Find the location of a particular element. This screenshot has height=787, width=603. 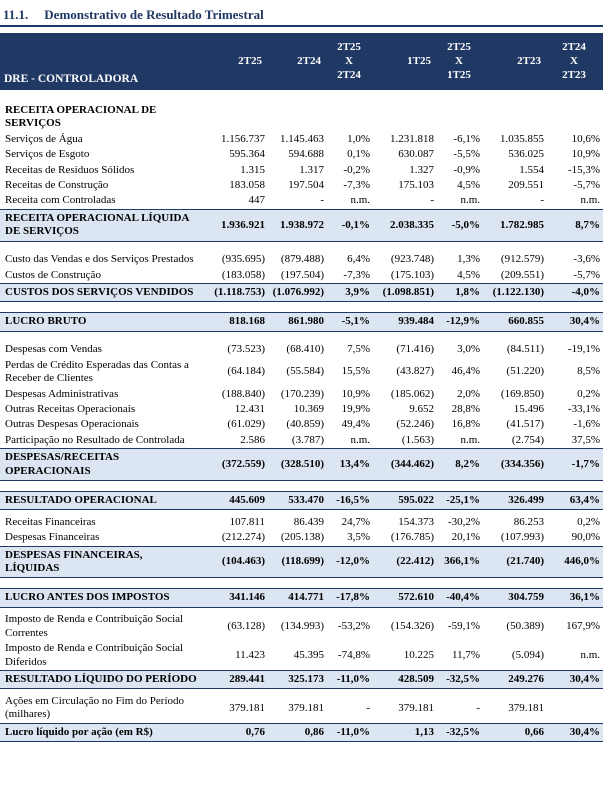

row-value: (183.058) is located at coordinates (243, 274).